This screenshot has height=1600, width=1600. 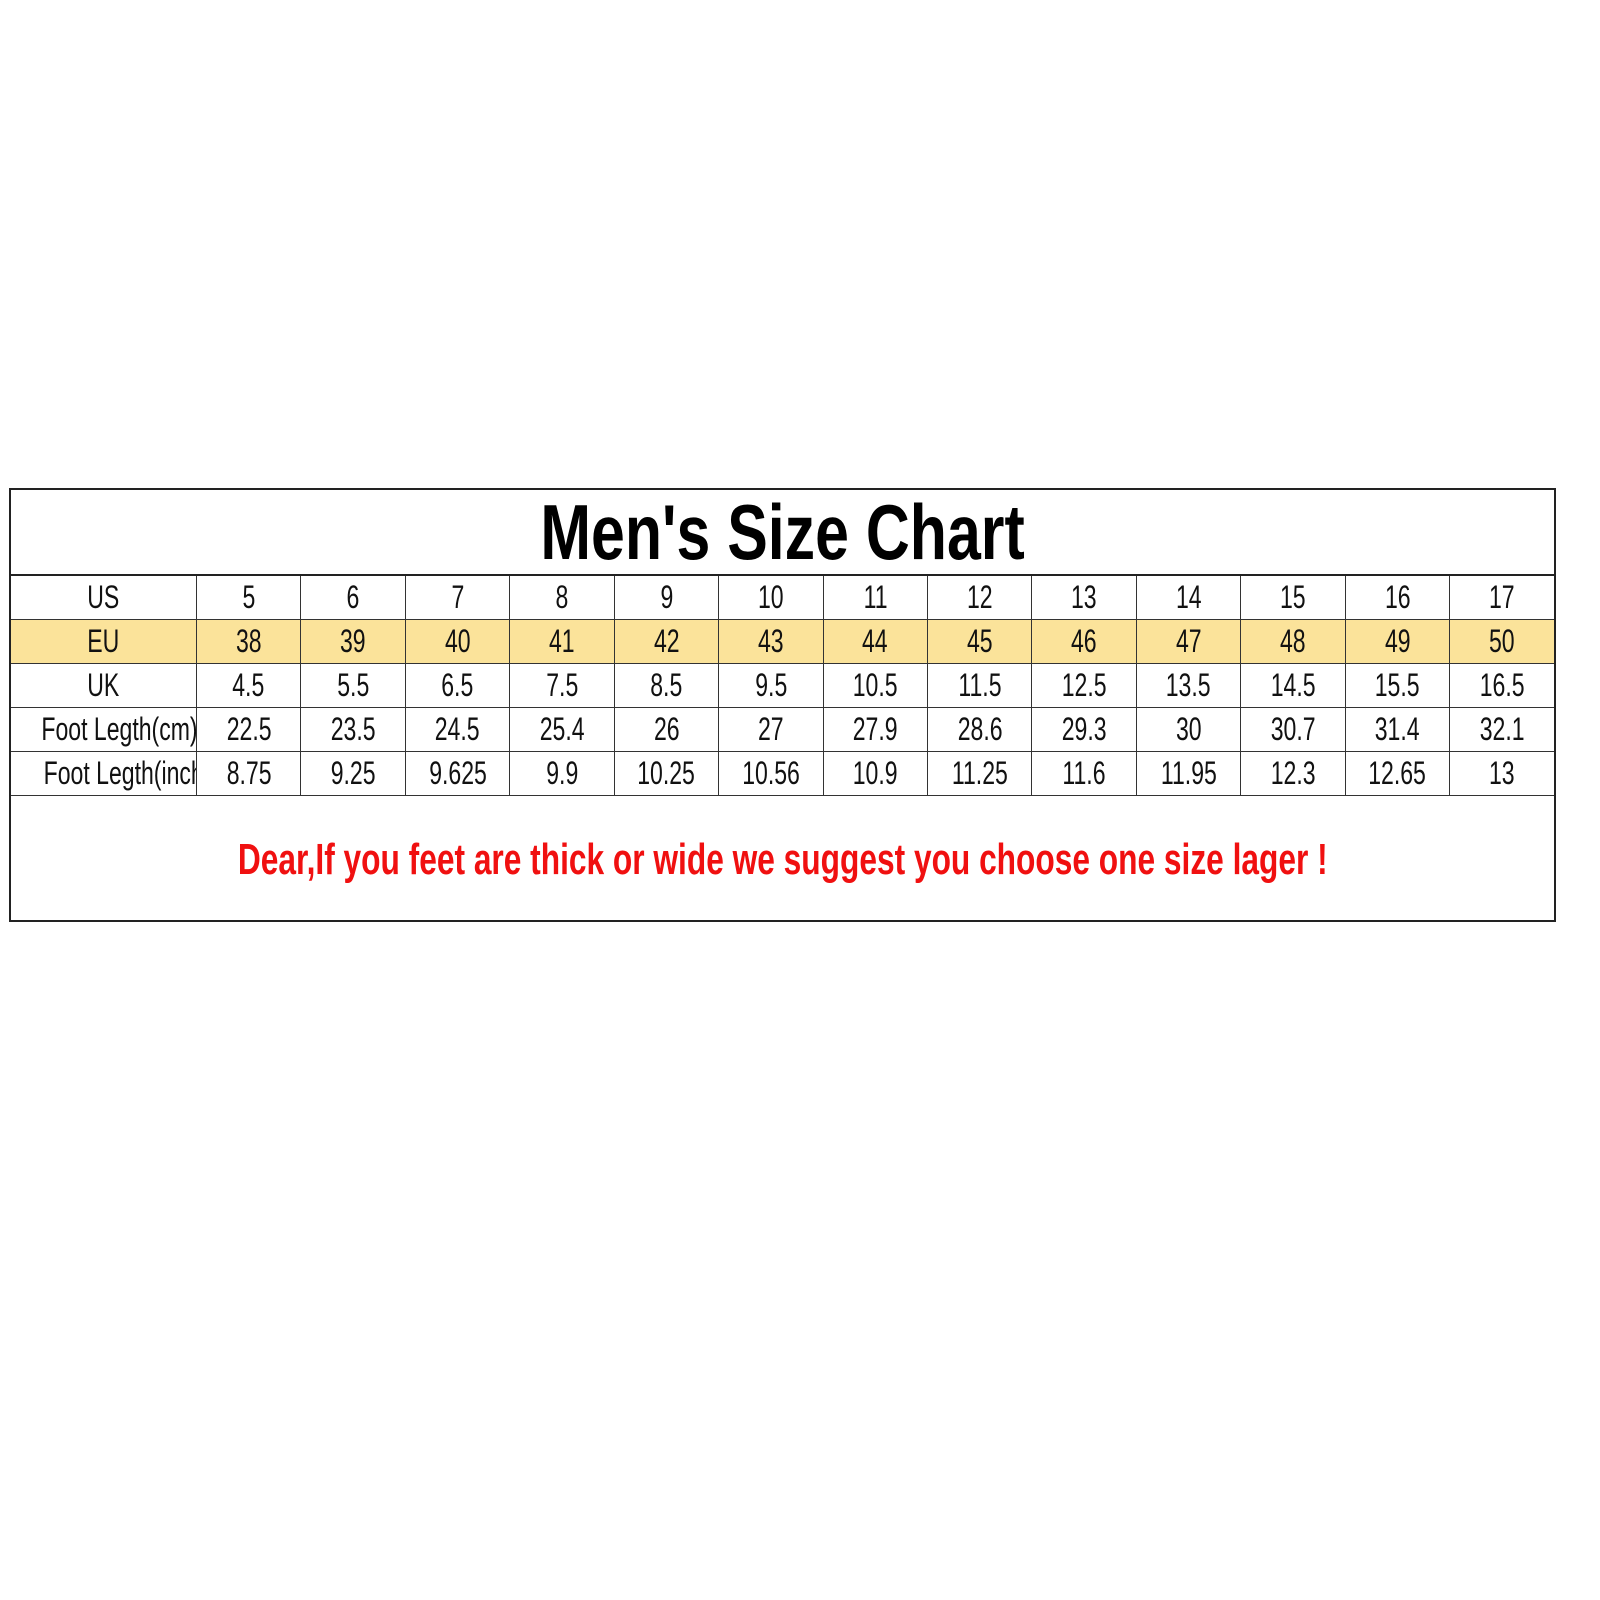 I want to click on size-cell-text: 48, so click(x=1293, y=641).